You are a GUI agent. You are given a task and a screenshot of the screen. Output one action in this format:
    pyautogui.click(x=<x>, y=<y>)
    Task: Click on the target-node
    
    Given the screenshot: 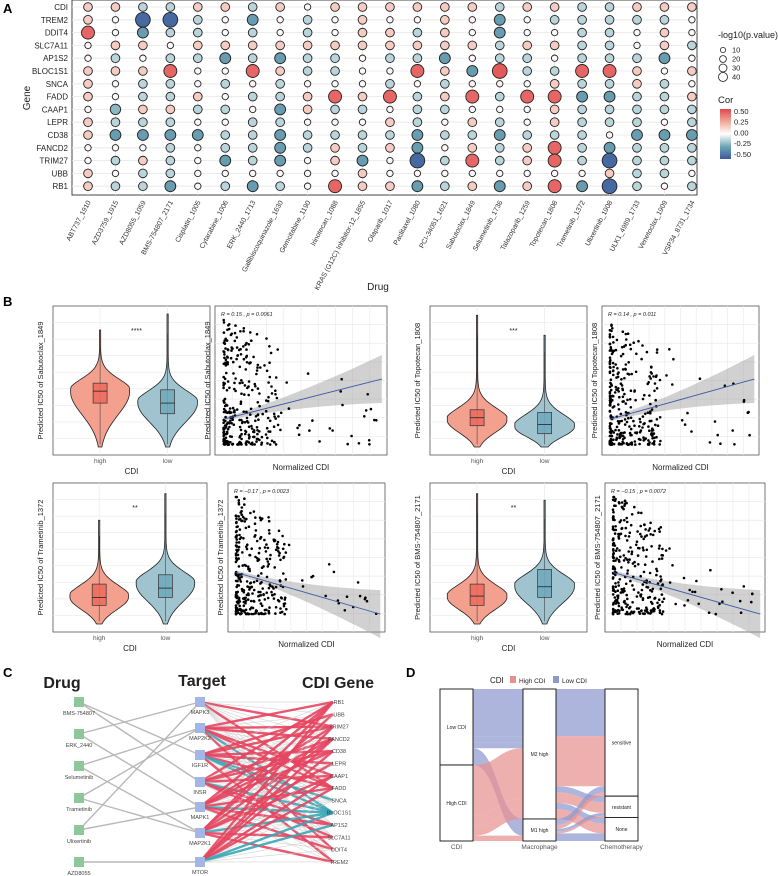 What is the action you would take?
    pyautogui.click(x=200, y=782)
    